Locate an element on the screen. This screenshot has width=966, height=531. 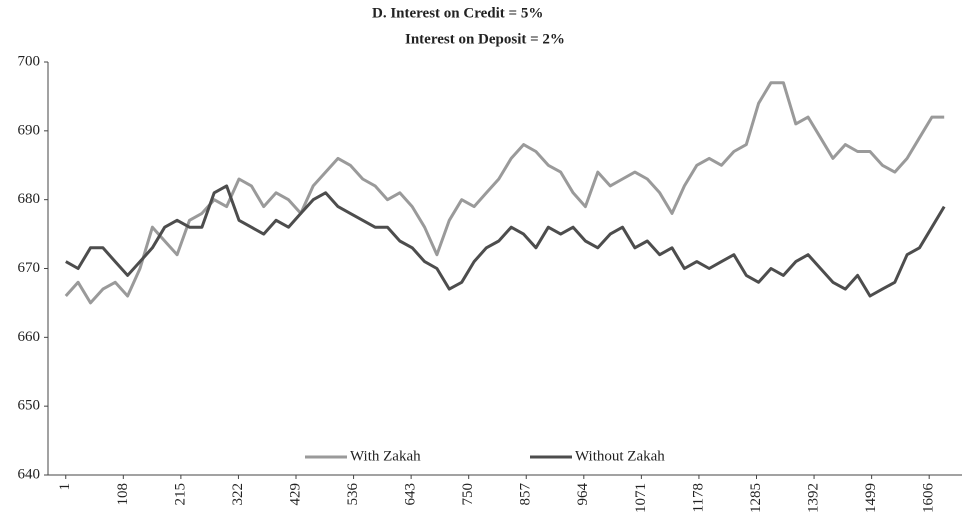
y-tick-label: 640 is located at coordinates (29, 474).